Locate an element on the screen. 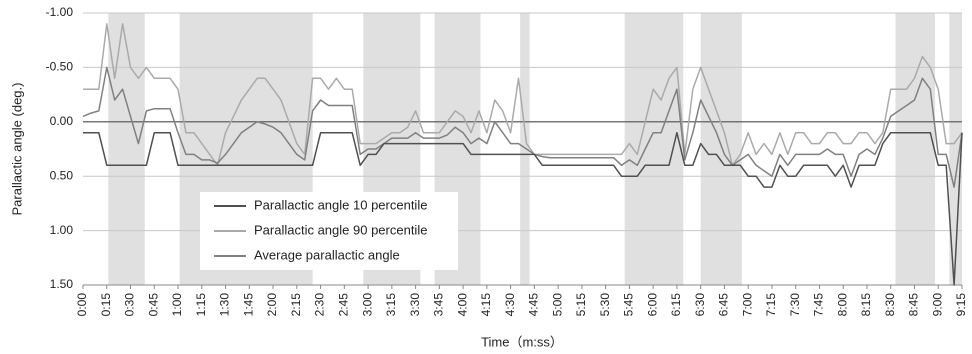  x-tick-label: 1:00 is located at coordinates (177, 305).